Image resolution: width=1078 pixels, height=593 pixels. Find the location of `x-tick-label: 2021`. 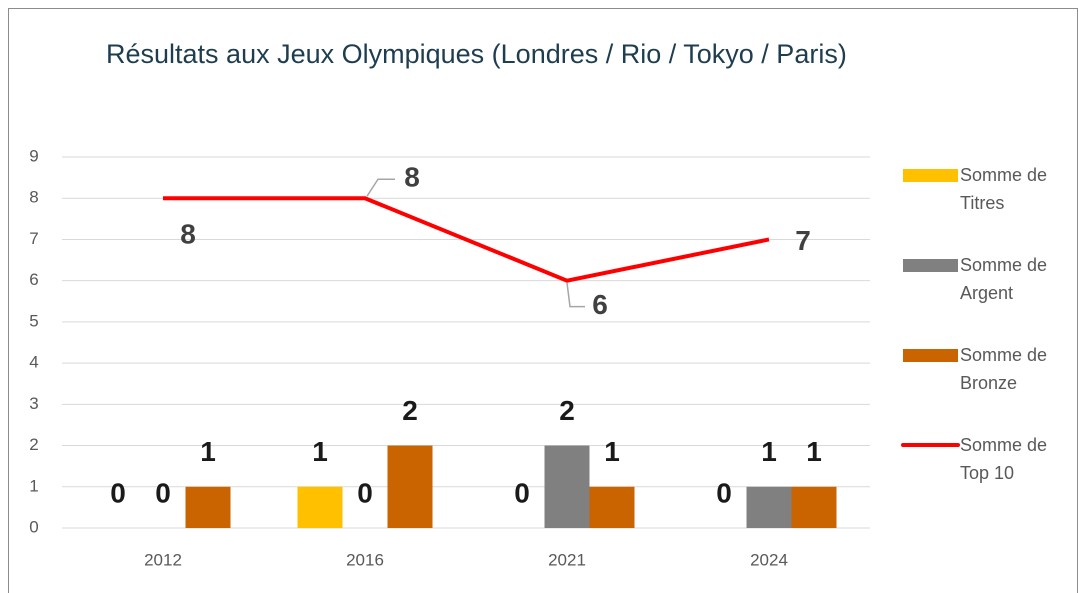

x-tick-label: 2021 is located at coordinates (567, 559).